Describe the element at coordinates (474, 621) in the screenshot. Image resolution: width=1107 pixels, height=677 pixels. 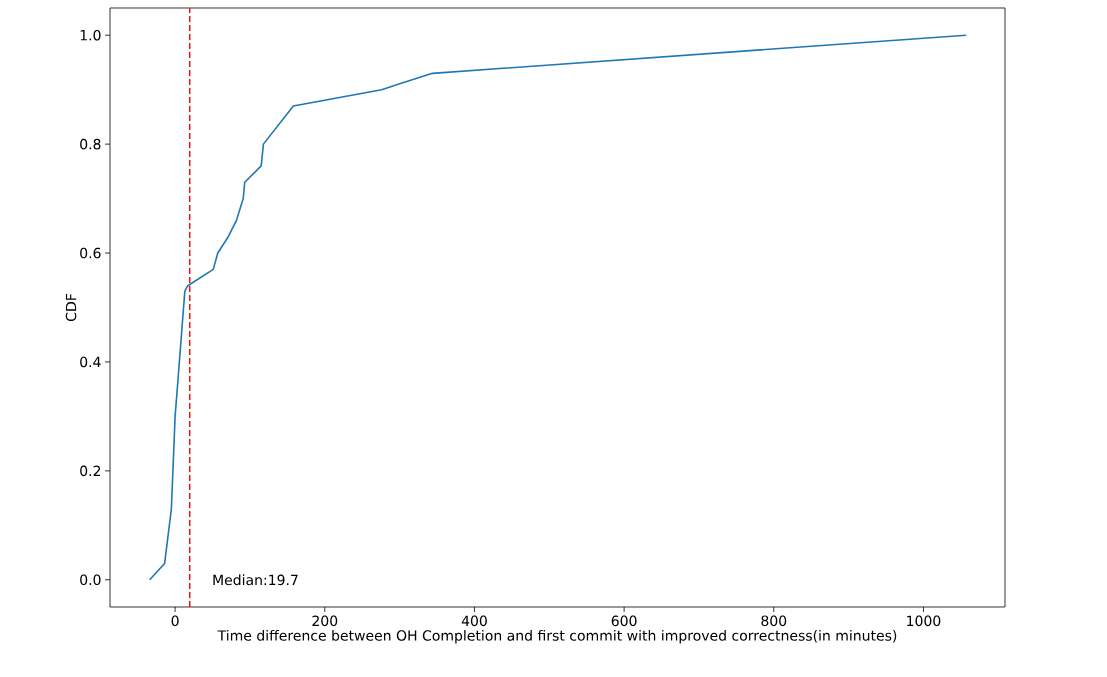
I see `x-tick-label: 400` at that location.